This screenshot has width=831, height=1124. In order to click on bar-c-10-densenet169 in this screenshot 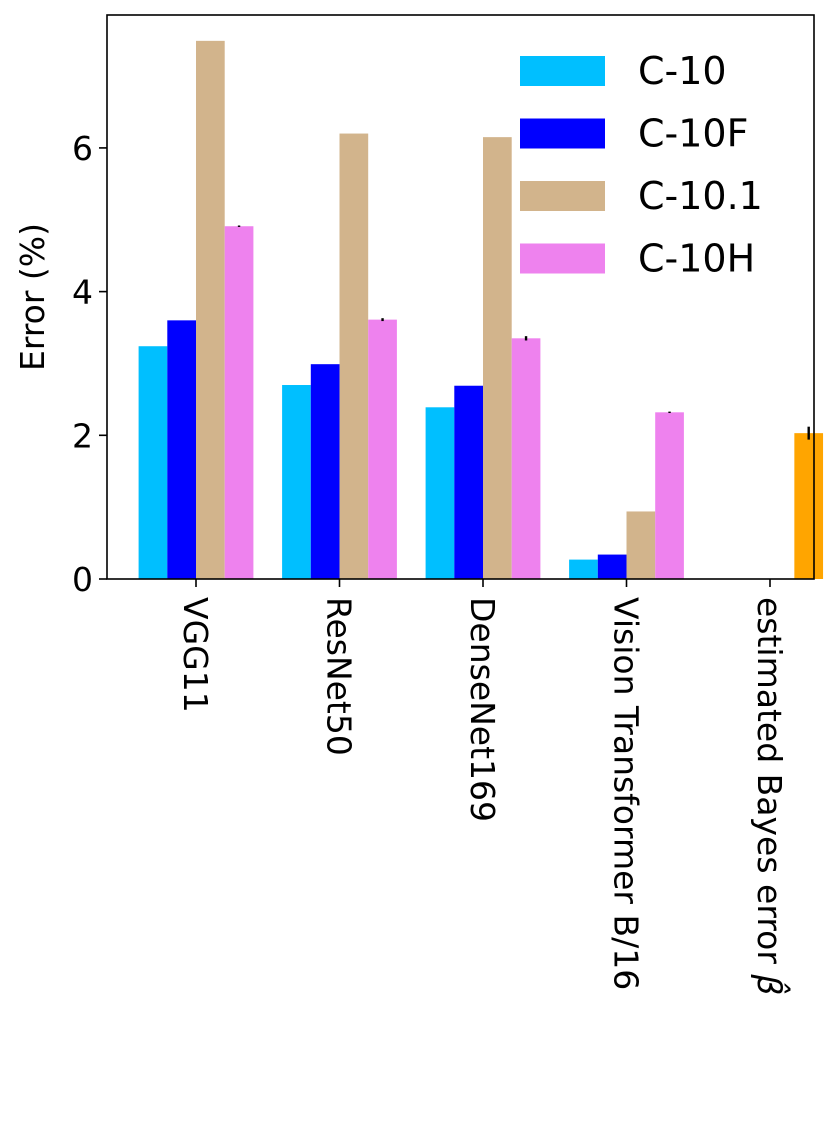, I will do `click(440, 493)`.